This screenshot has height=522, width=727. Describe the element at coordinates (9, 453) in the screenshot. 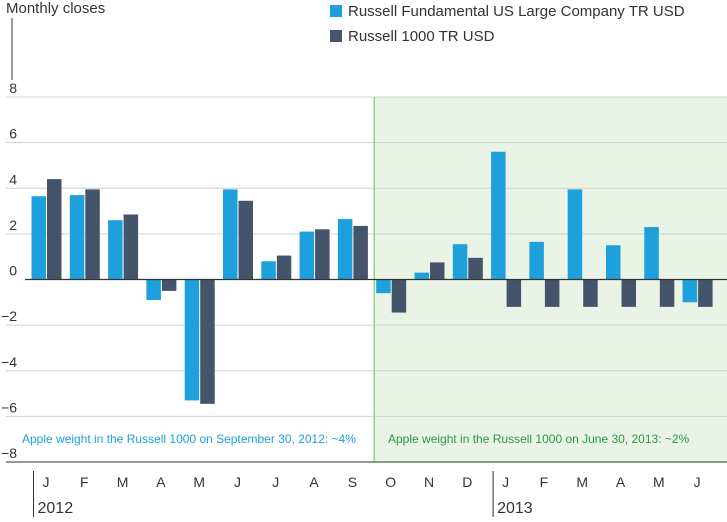

I see `y-tick-label: −8` at that location.